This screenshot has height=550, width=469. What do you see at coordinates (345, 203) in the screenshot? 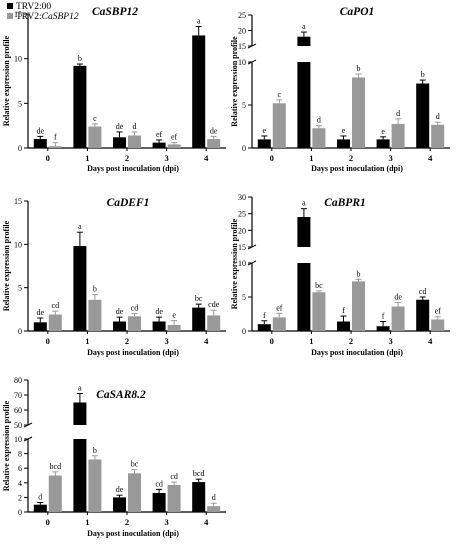
I see `chart-title: CaBPR1` at bounding box center [345, 203].